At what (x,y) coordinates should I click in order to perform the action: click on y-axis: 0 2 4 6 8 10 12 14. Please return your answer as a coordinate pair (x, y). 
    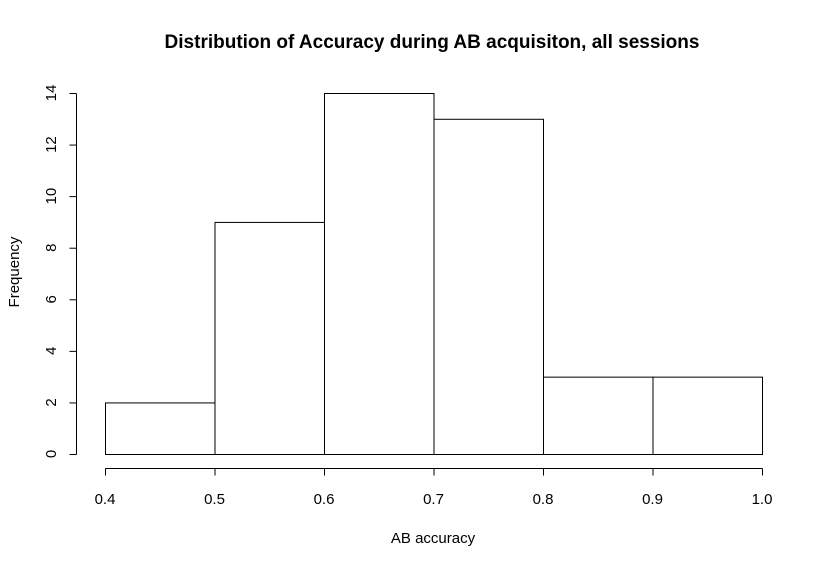
    Looking at the image, I should click on (60, 271).